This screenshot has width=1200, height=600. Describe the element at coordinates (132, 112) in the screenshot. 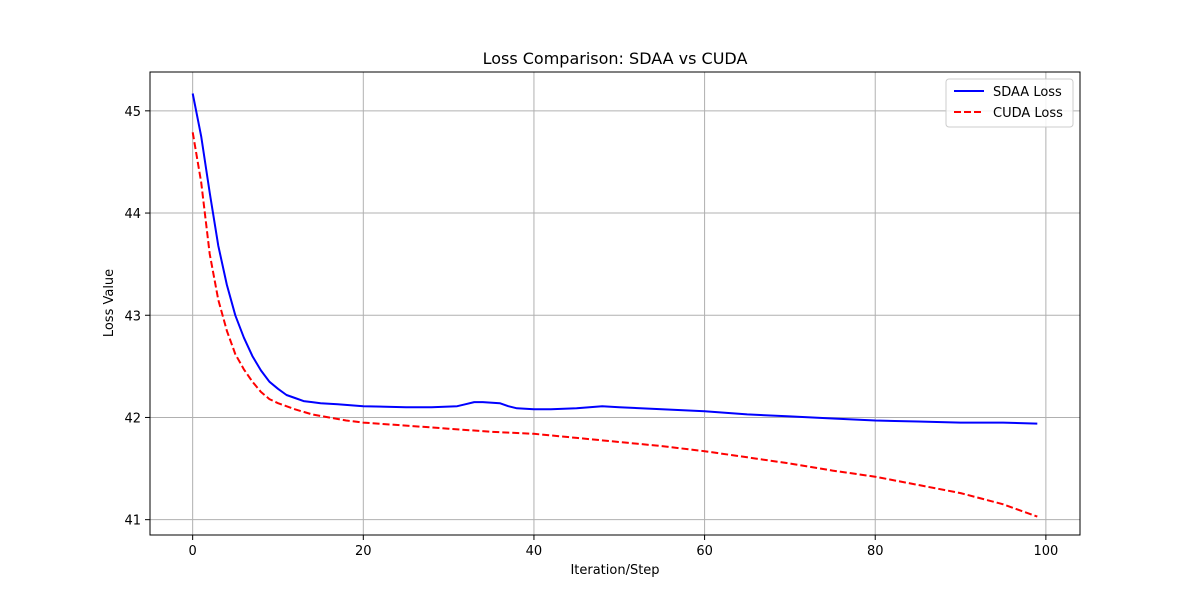

I see `y-tick-label: 45` at that location.